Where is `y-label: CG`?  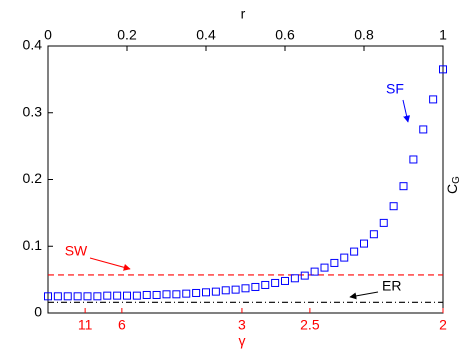 y-label: CG is located at coordinates (452, 185).